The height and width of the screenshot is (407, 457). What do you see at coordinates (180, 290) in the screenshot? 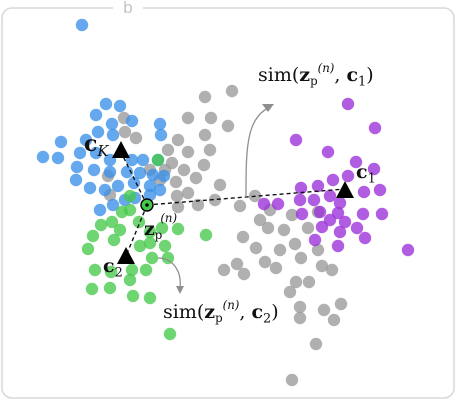
I see `arrow-sim-c2-head` at bounding box center [180, 290].